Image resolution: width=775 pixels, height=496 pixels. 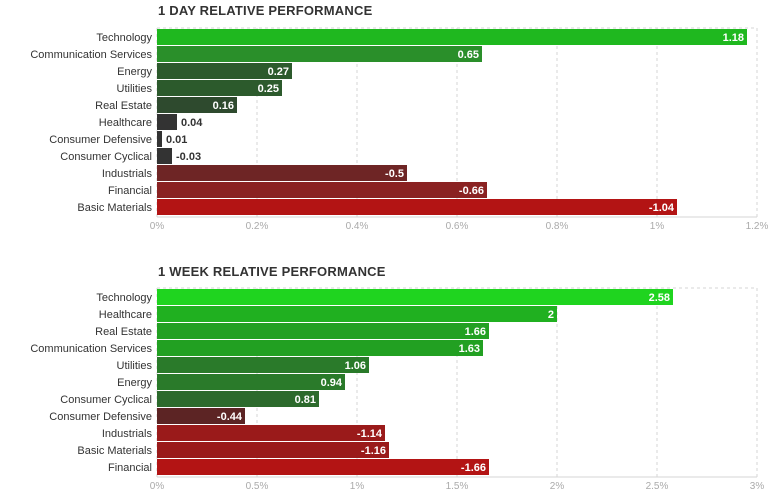 I want to click on value-label: -0.03, so click(x=188, y=157).